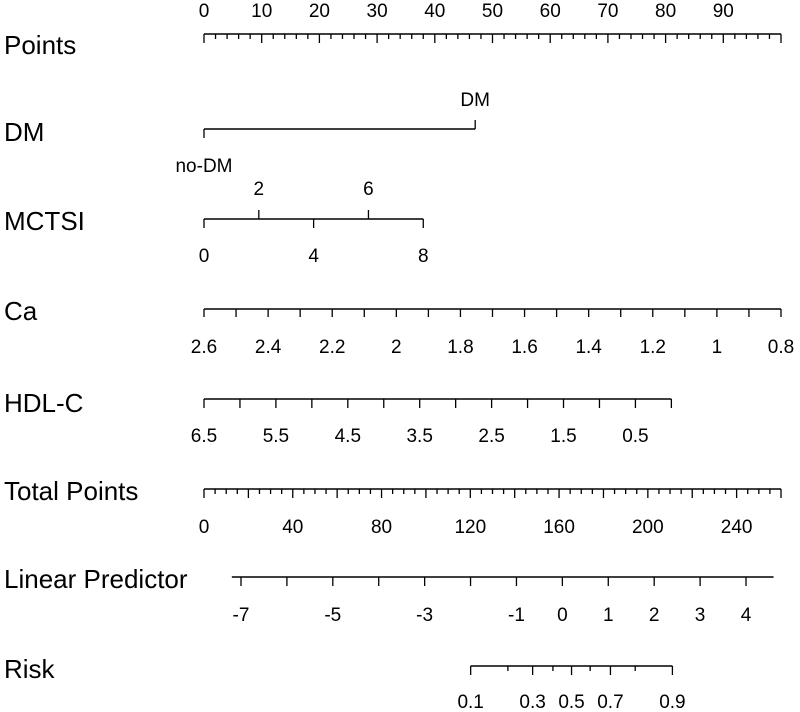  What do you see at coordinates (723, 11) in the screenshot?
I see `points-tick-label: 90` at bounding box center [723, 11].